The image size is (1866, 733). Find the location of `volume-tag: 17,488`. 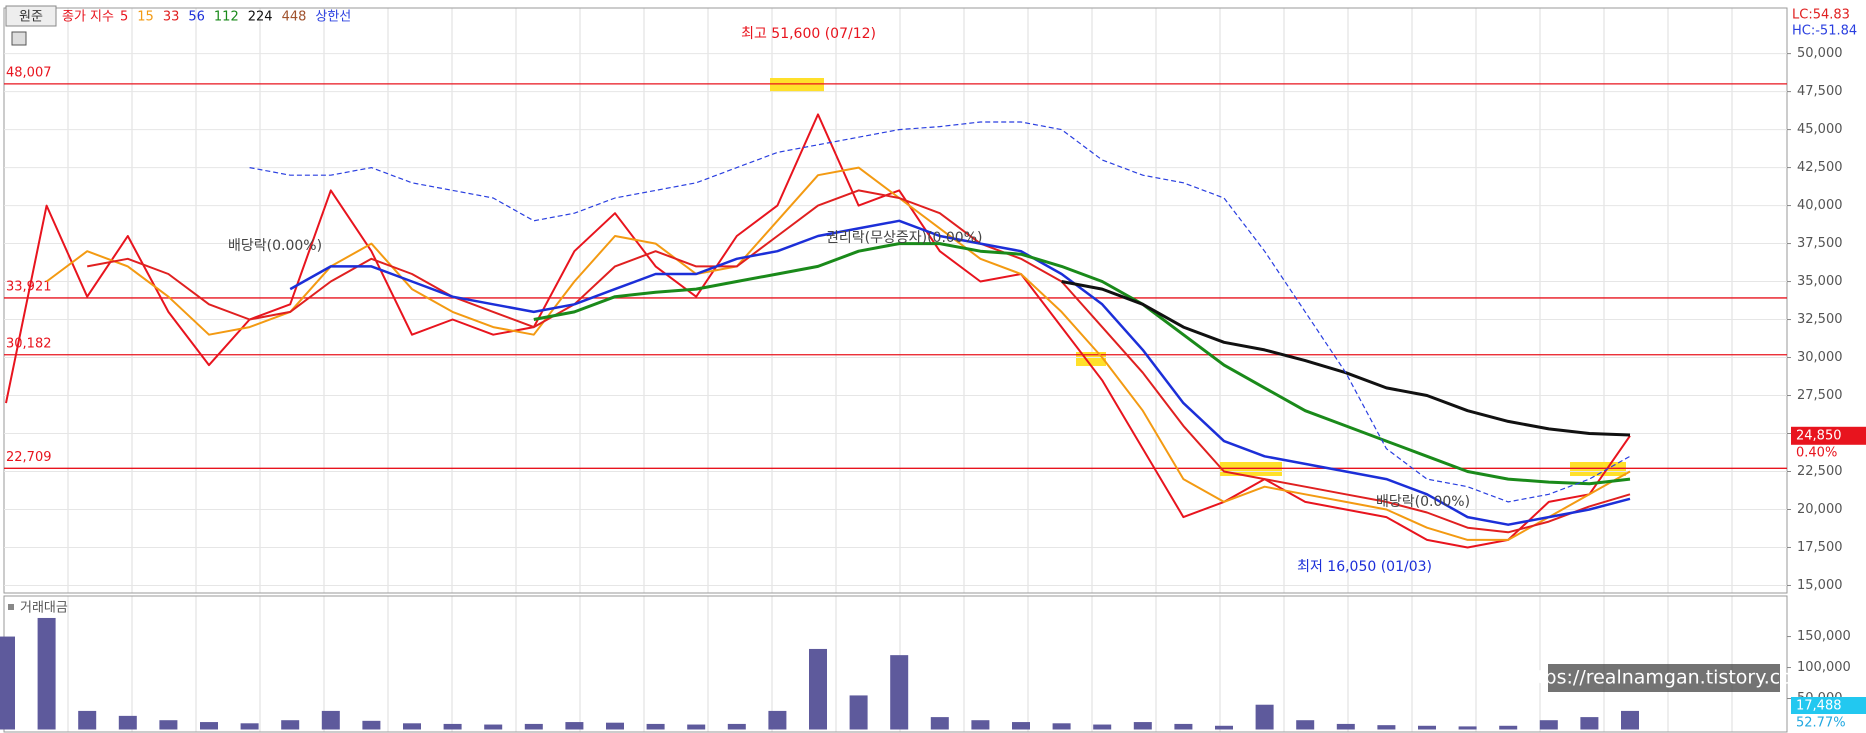

volume-tag: 17,488 is located at coordinates (1819, 706).